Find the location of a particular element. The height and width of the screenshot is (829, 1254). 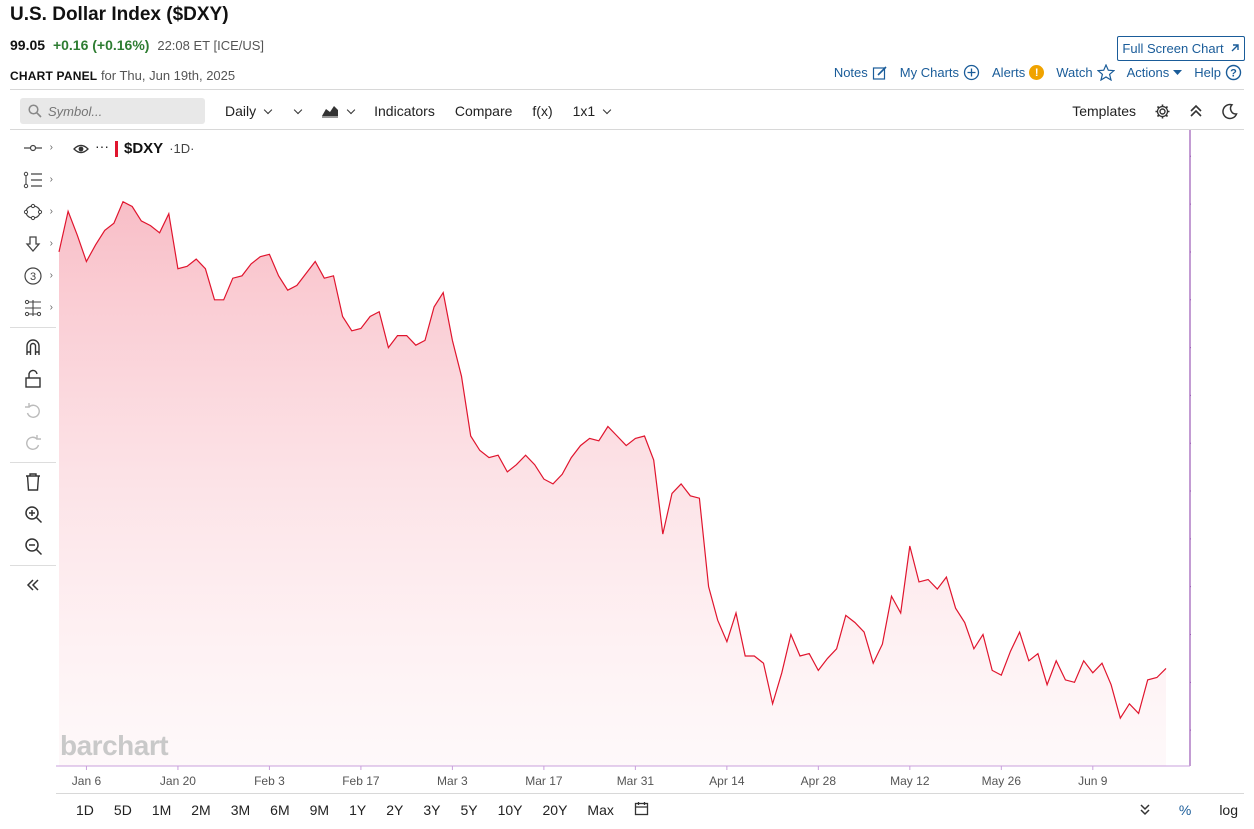

symbol-search is located at coordinates (112, 111).